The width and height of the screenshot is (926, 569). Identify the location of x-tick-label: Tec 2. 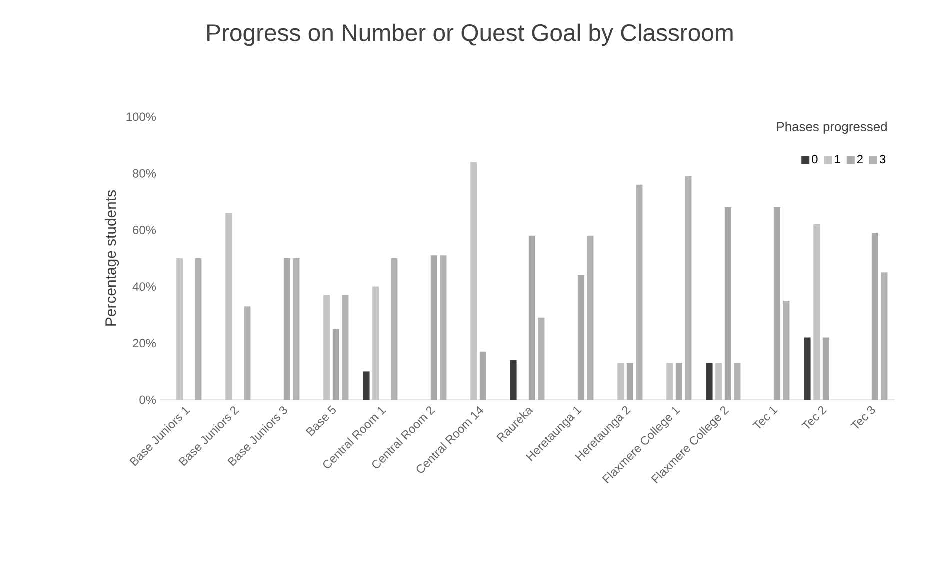
(814, 417).